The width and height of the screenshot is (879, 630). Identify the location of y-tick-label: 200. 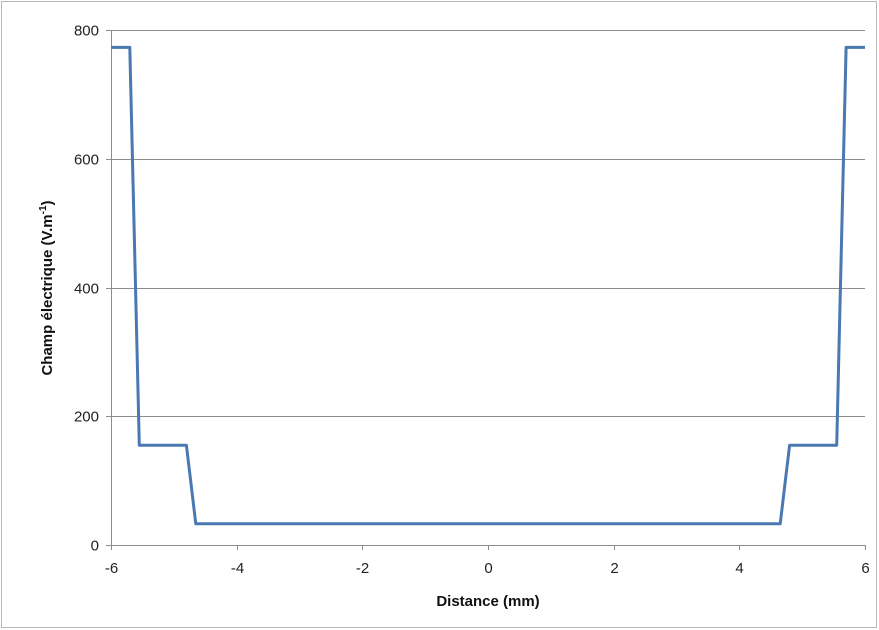
(86, 417).